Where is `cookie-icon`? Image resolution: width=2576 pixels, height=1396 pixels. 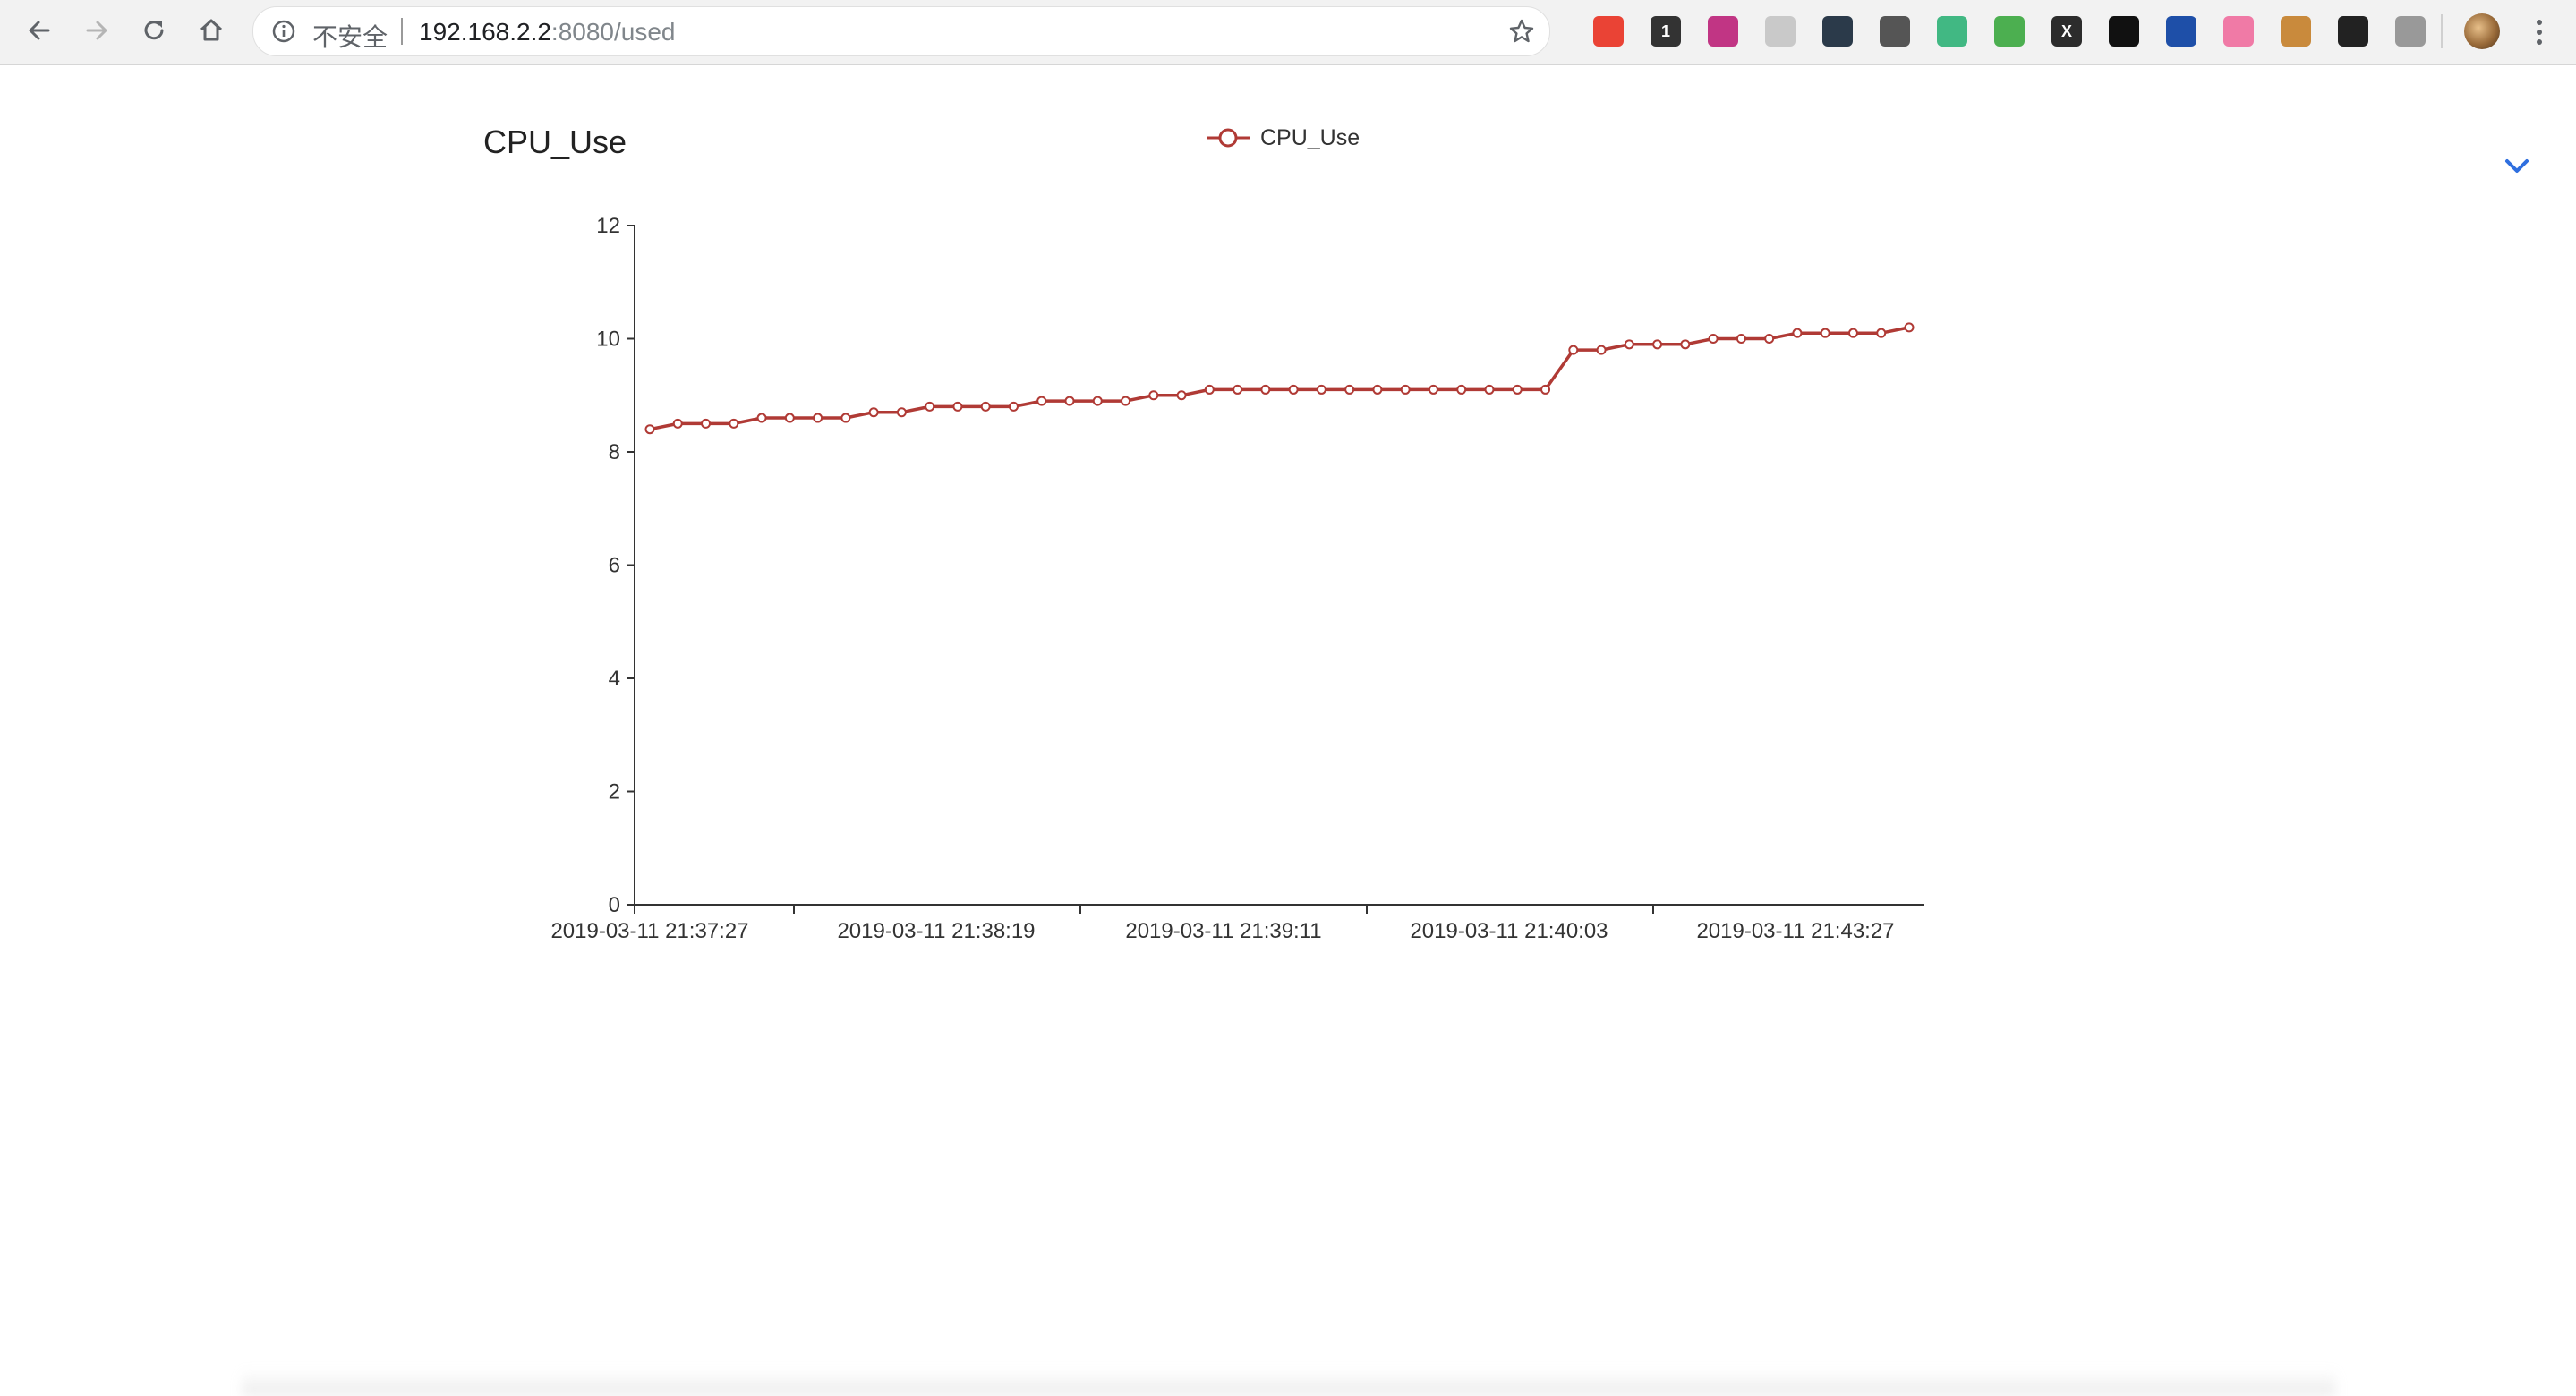
cookie-icon is located at coordinates (2296, 32).